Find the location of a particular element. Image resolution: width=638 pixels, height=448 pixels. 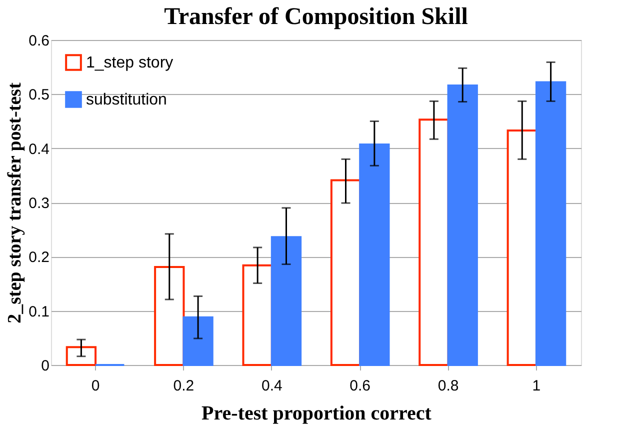

x-tick-label: 0.2 is located at coordinates (183, 386).